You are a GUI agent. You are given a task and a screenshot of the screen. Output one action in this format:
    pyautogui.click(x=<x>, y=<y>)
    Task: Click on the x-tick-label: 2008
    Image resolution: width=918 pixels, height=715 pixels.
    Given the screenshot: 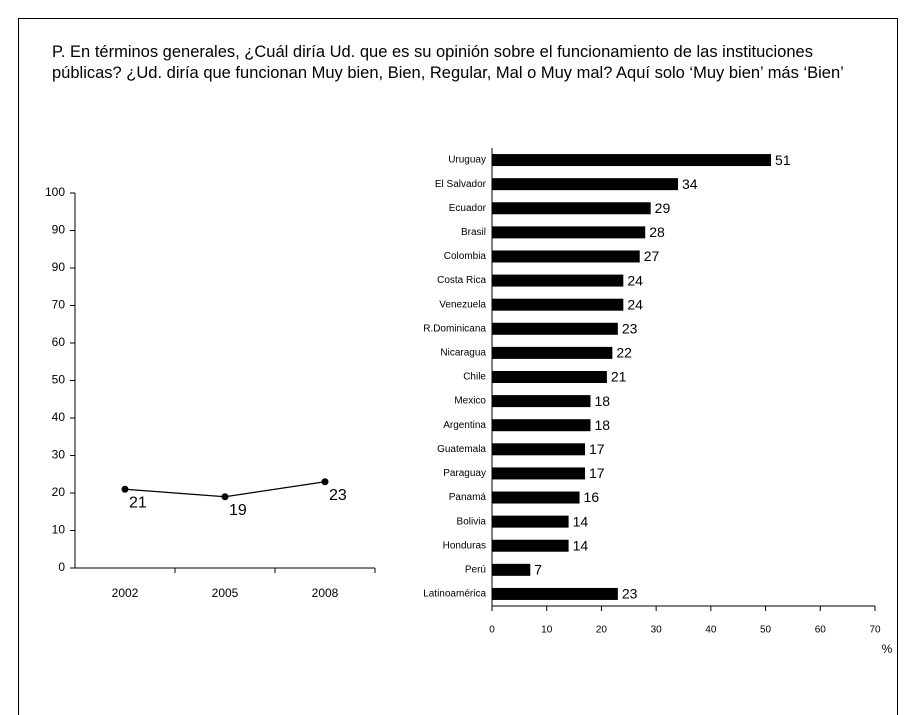 What is the action you would take?
    pyautogui.click(x=325, y=593)
    